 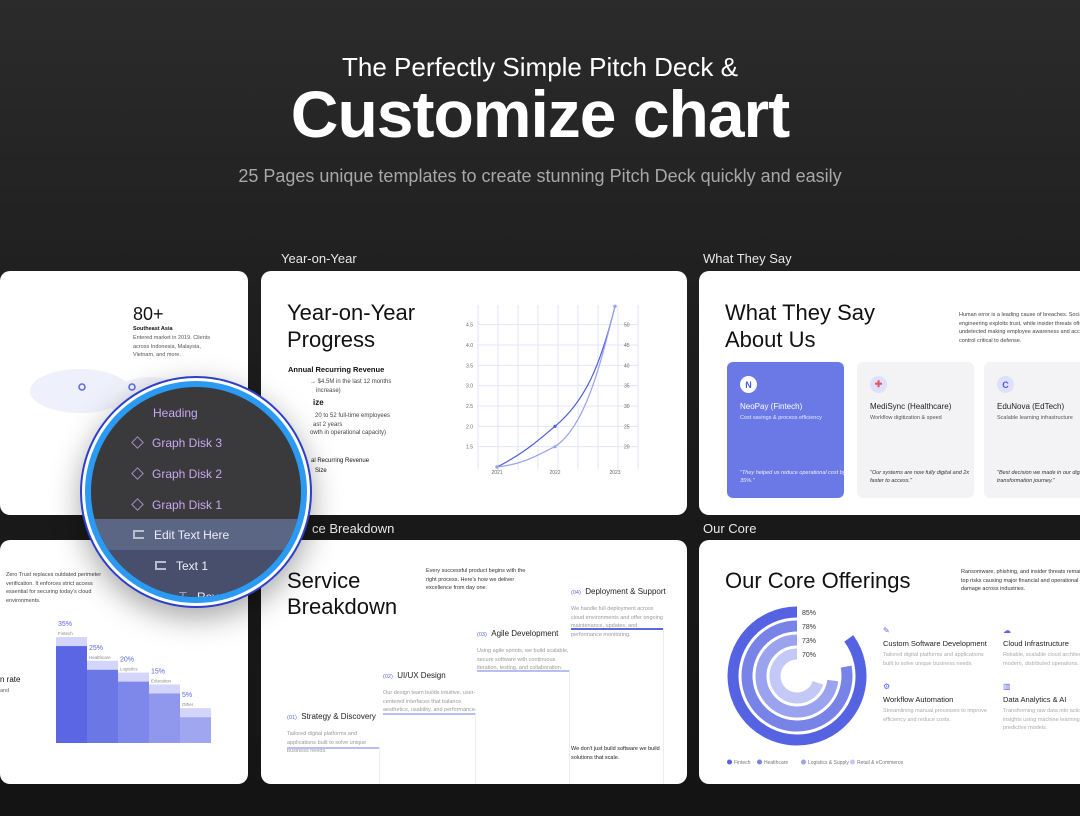 What do you see at coordinates (196, 534) in the screenshot?
I see `layer-row: Edit Text Here` at bounding box center [196, 534].